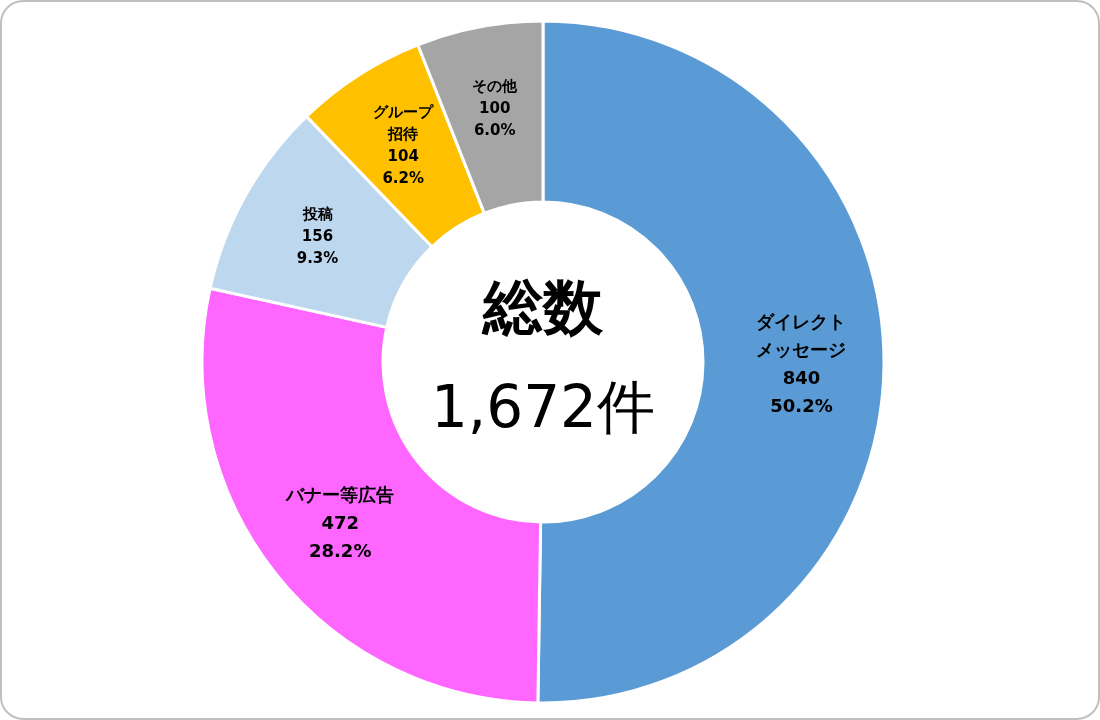 This screenshot has width=1100, height=720. I want to click on data-label: 840 50.2%, so click(801, 392).